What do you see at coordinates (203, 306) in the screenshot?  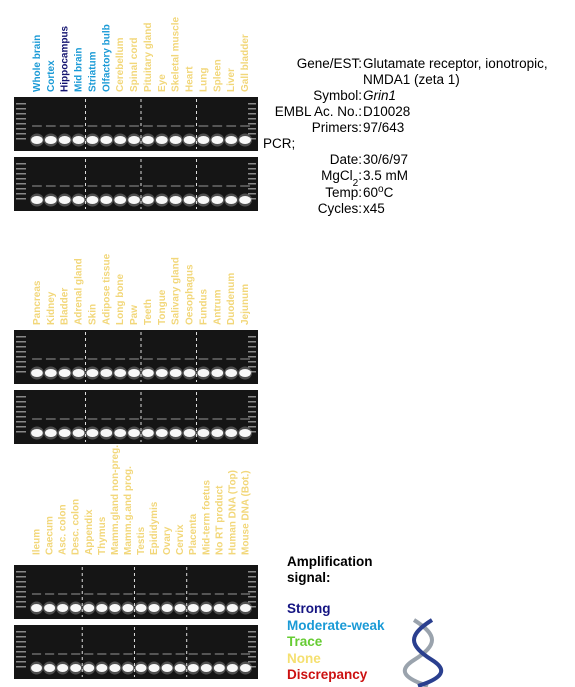 I see `lane-label: Fundus` at bounding box center [203, 306].